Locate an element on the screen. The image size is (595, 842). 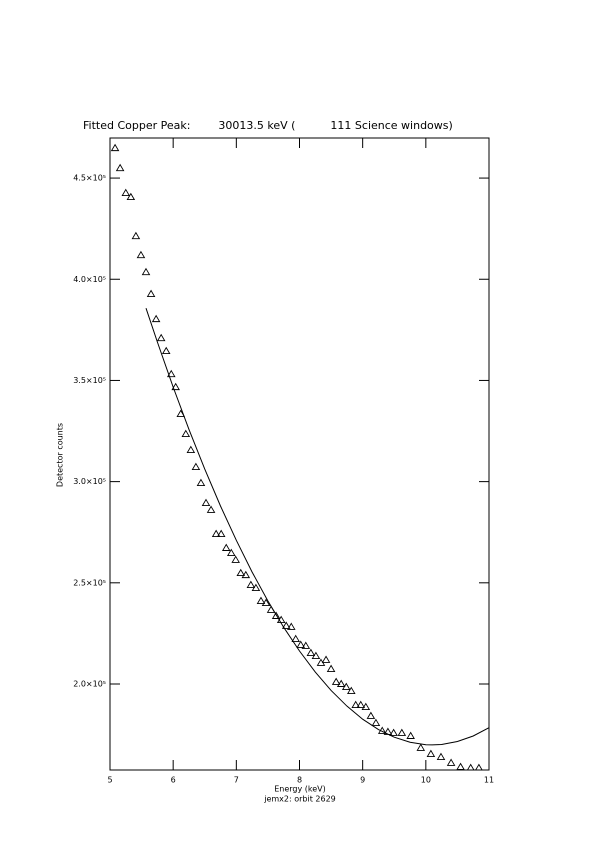
y-axis-label: Detector counts is located at coordinates (60, 455).